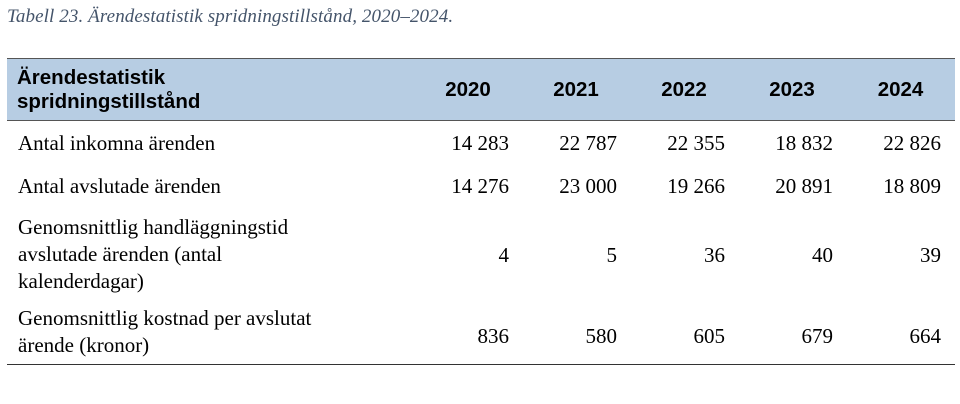 This screenshot has height=404, width=960. Describe the element at coordinates (588, 142) in the screenshot. I see `table-cell: 22 787` at that location.